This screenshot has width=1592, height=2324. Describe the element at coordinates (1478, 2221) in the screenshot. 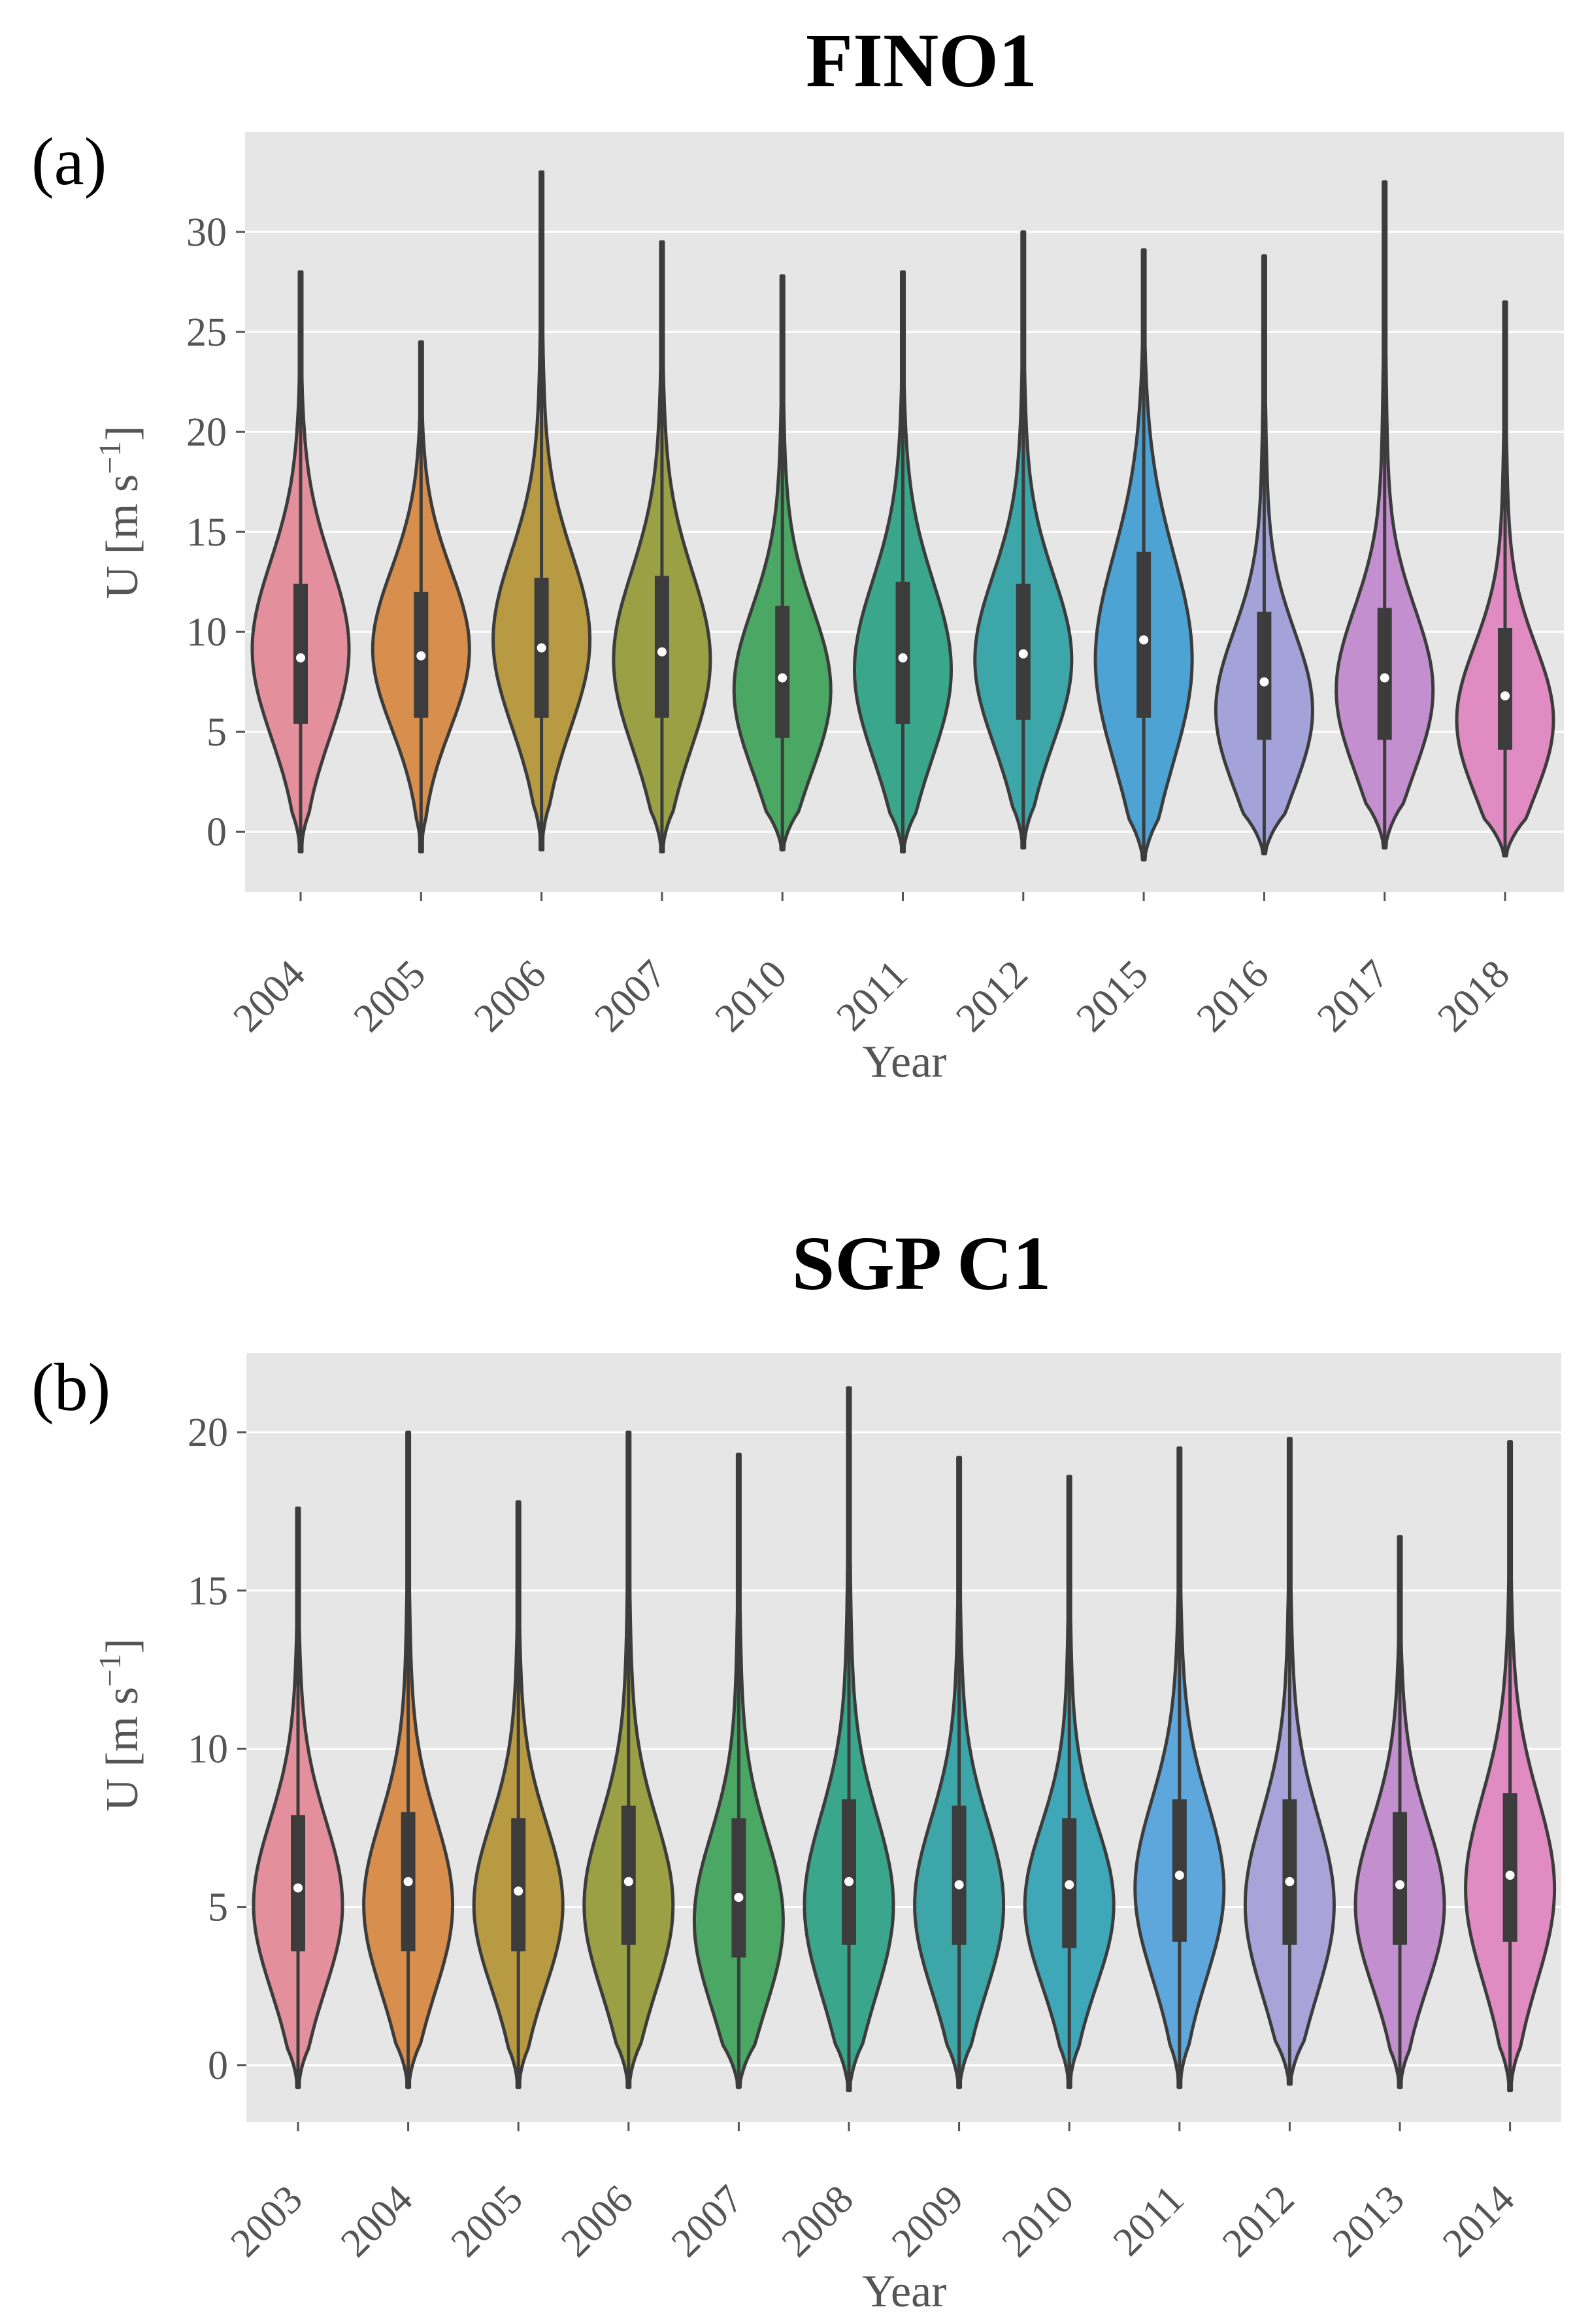

I see `x-tick-label: 2014` at that location.